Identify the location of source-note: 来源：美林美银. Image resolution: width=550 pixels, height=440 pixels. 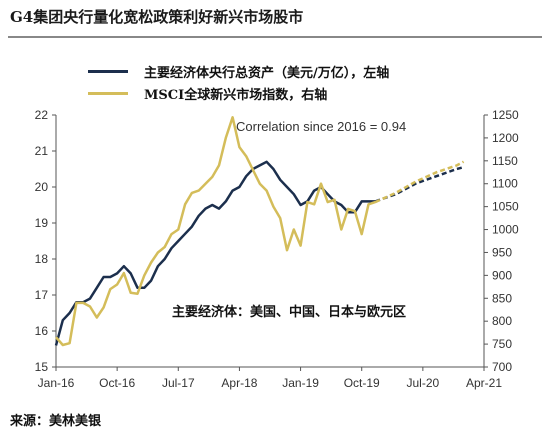
(56, 421).